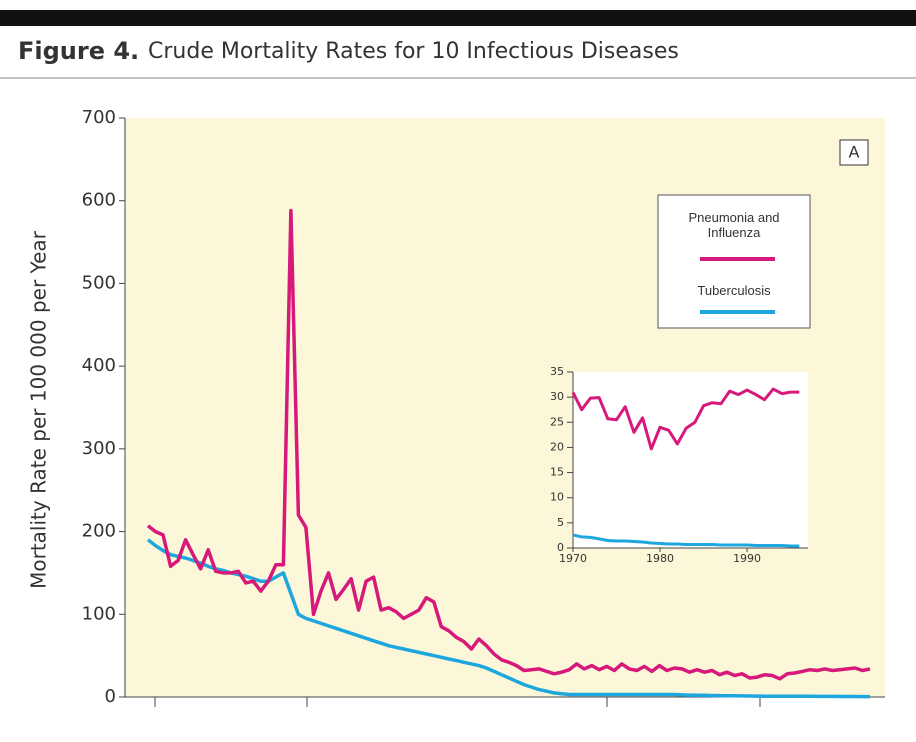 Image resolution: width=916 pixels, height=742 pixels. I want to click on y-tick-label: 20, so click(557, 446).